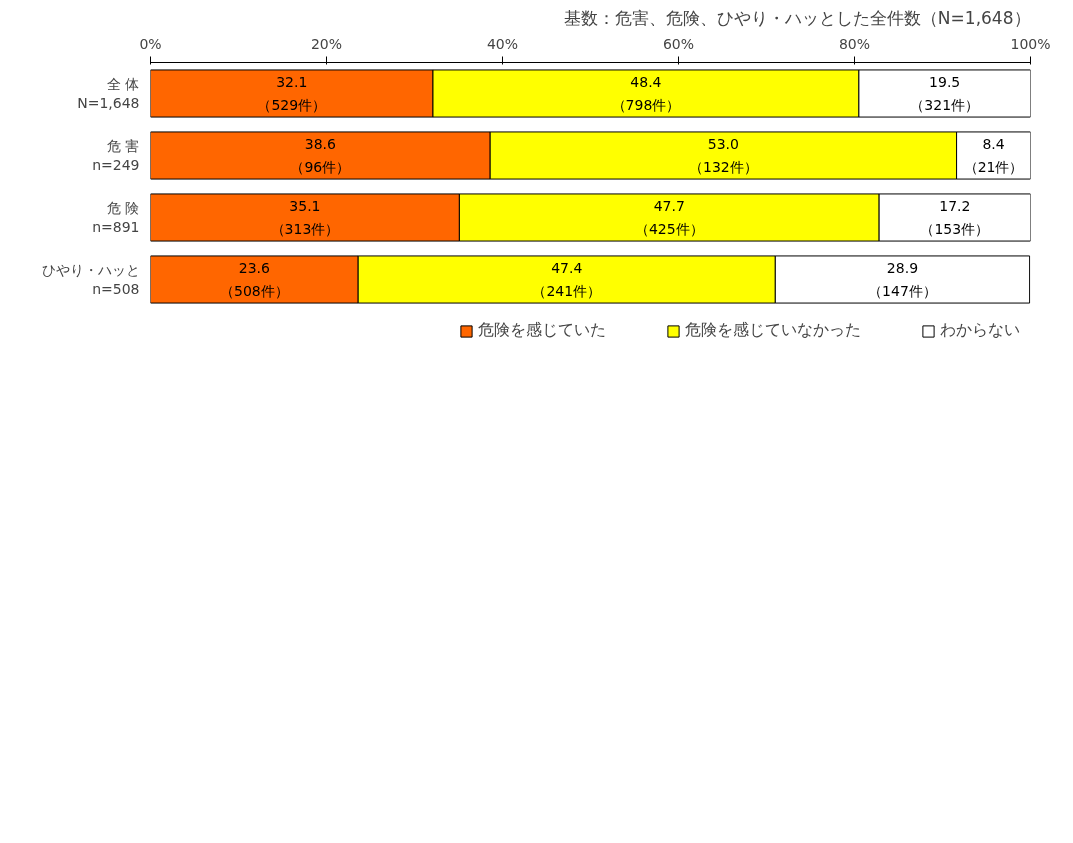 The image size is (1073, 843). What do you see at coordinates (292, 93) in the screenshot?
I see `data-label: 32.1 （529件）` at bounding box center [292, 93].